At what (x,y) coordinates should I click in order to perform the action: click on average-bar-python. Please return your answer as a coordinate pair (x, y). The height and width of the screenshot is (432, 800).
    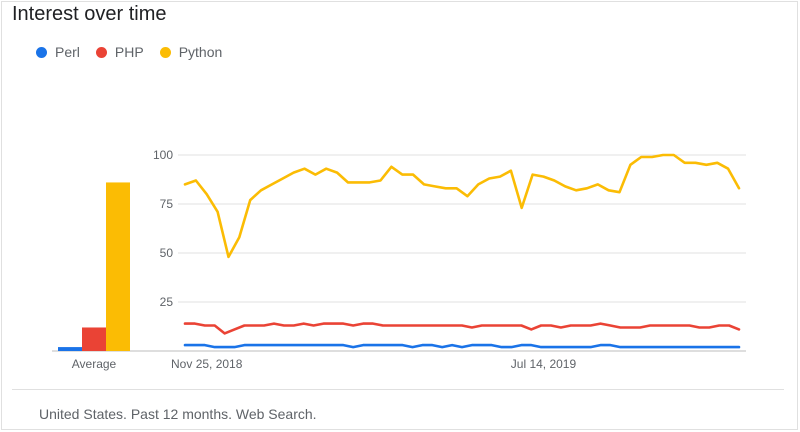
    Looking at the image, I should click on (118, 266).